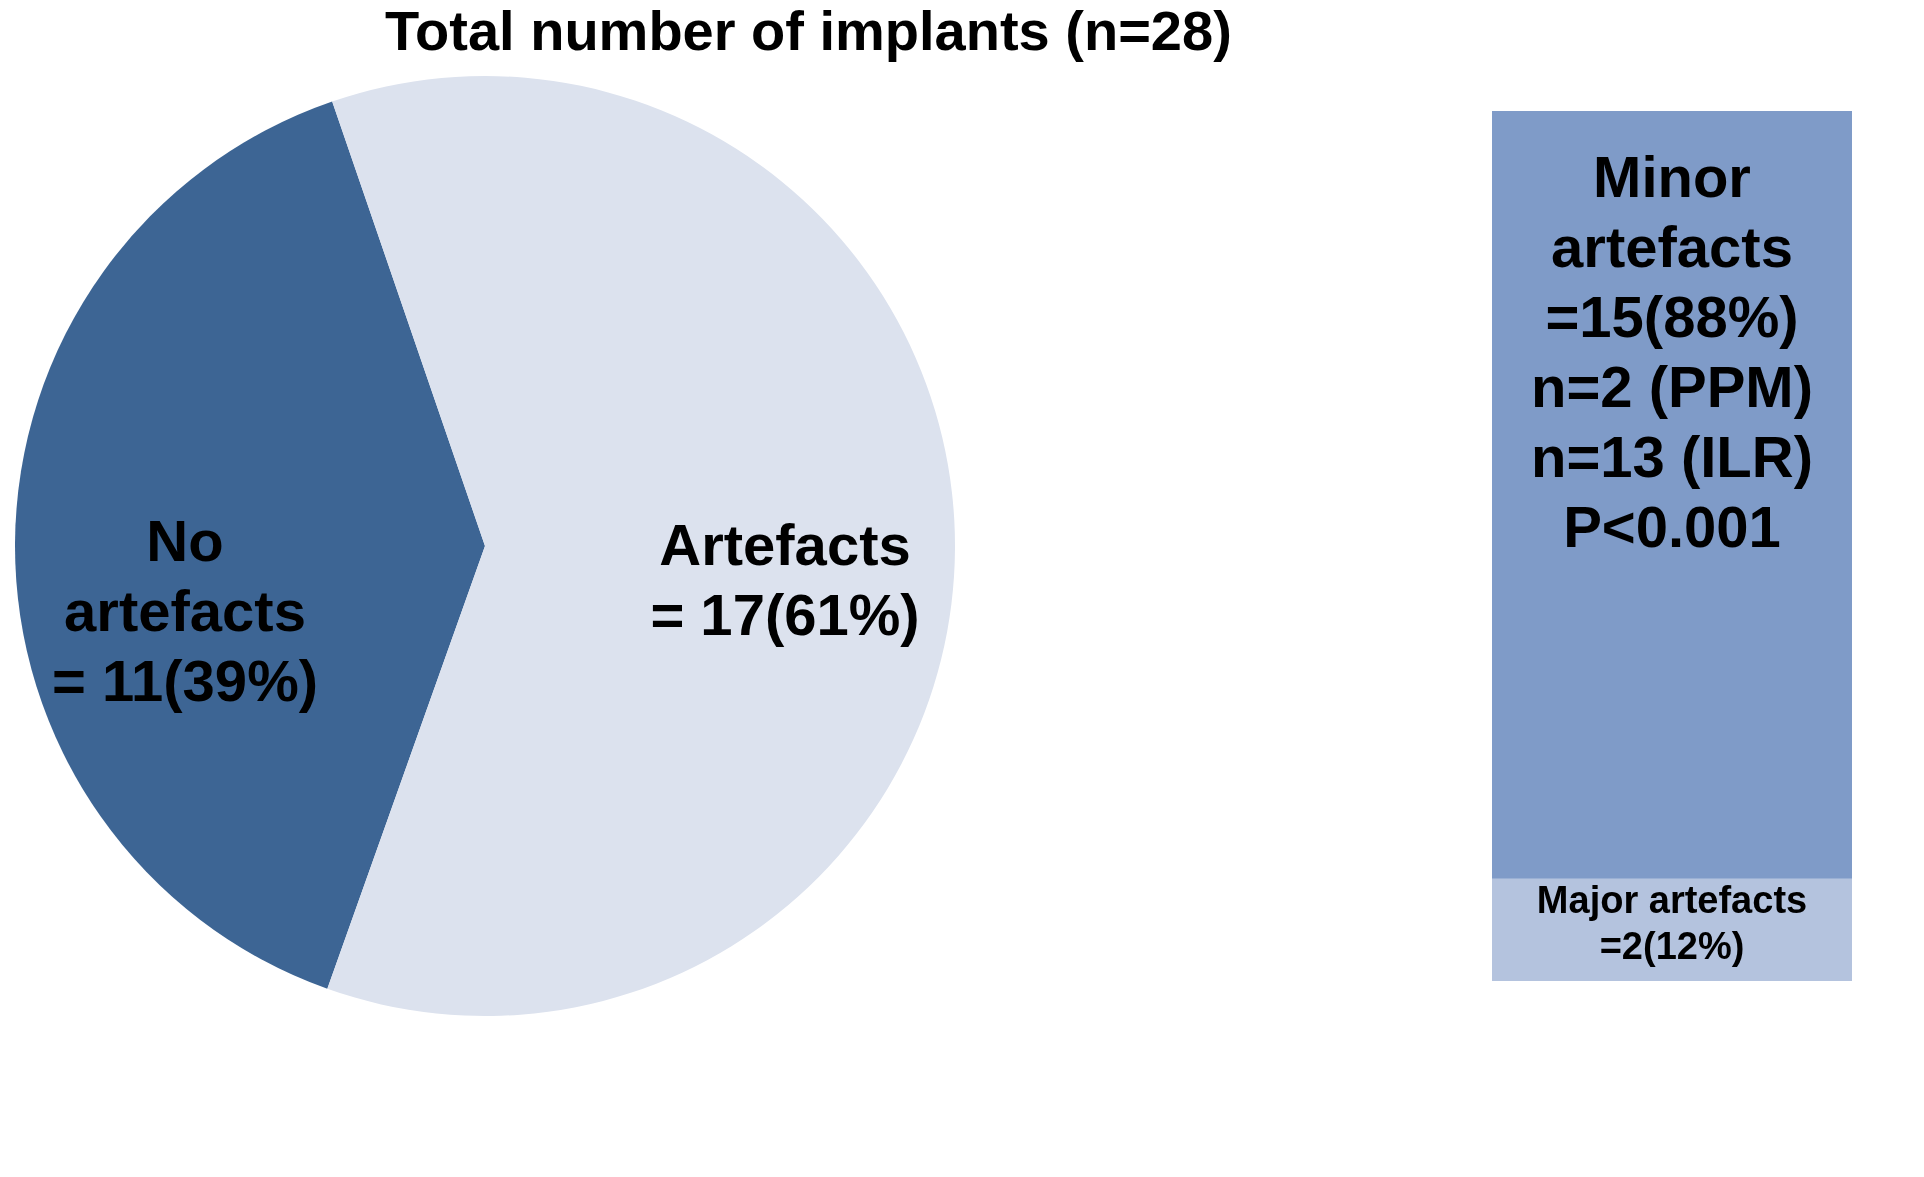 This screenshot has width=1924, height=1177. Describe the element at coordinates (785, 544) in the screenshot. I see `slice-label: Artefacts` at that location.